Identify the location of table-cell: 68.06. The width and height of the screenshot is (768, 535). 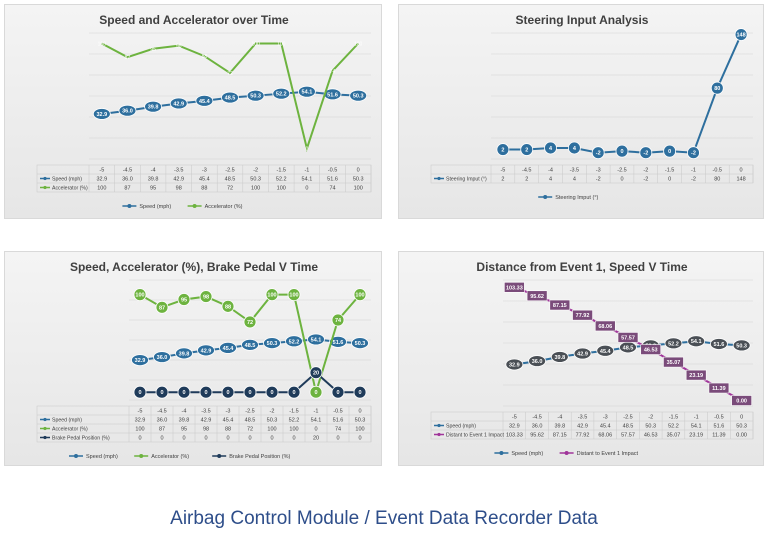
(605, 436).